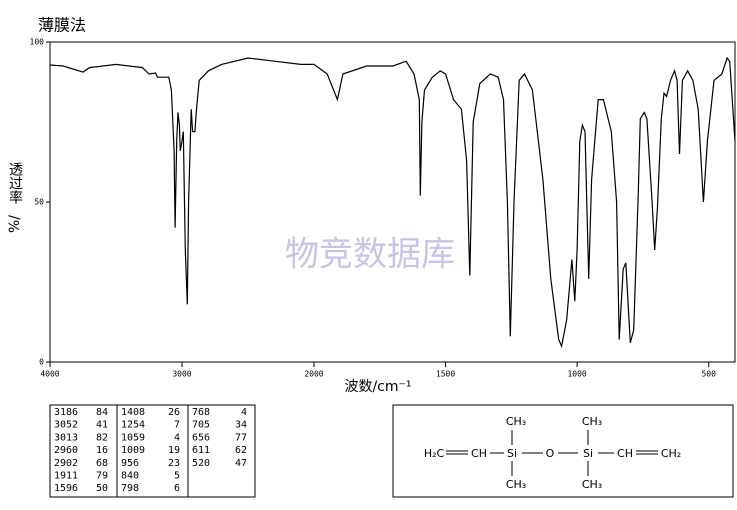 The image size is (737, 510). Describe the element at coordinates (37, 42) in the screenshot. I see `y-tick-label: 100` at that location.